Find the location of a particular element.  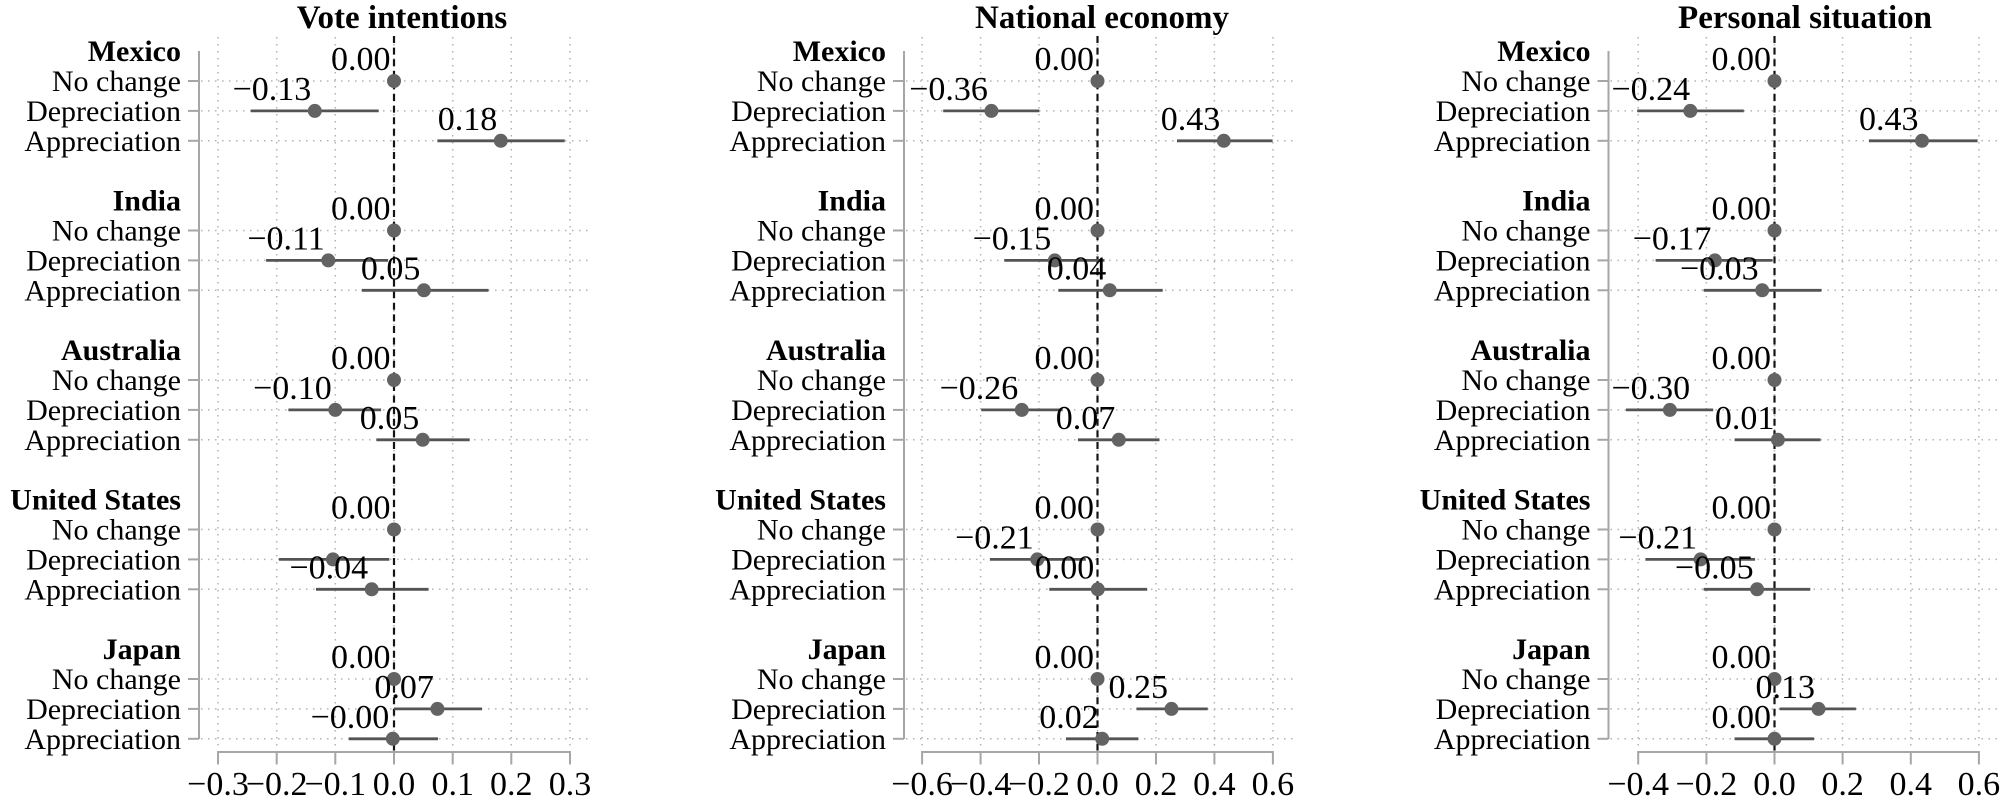

svg-text: −0.21 is located at coordinates (1657, 537).